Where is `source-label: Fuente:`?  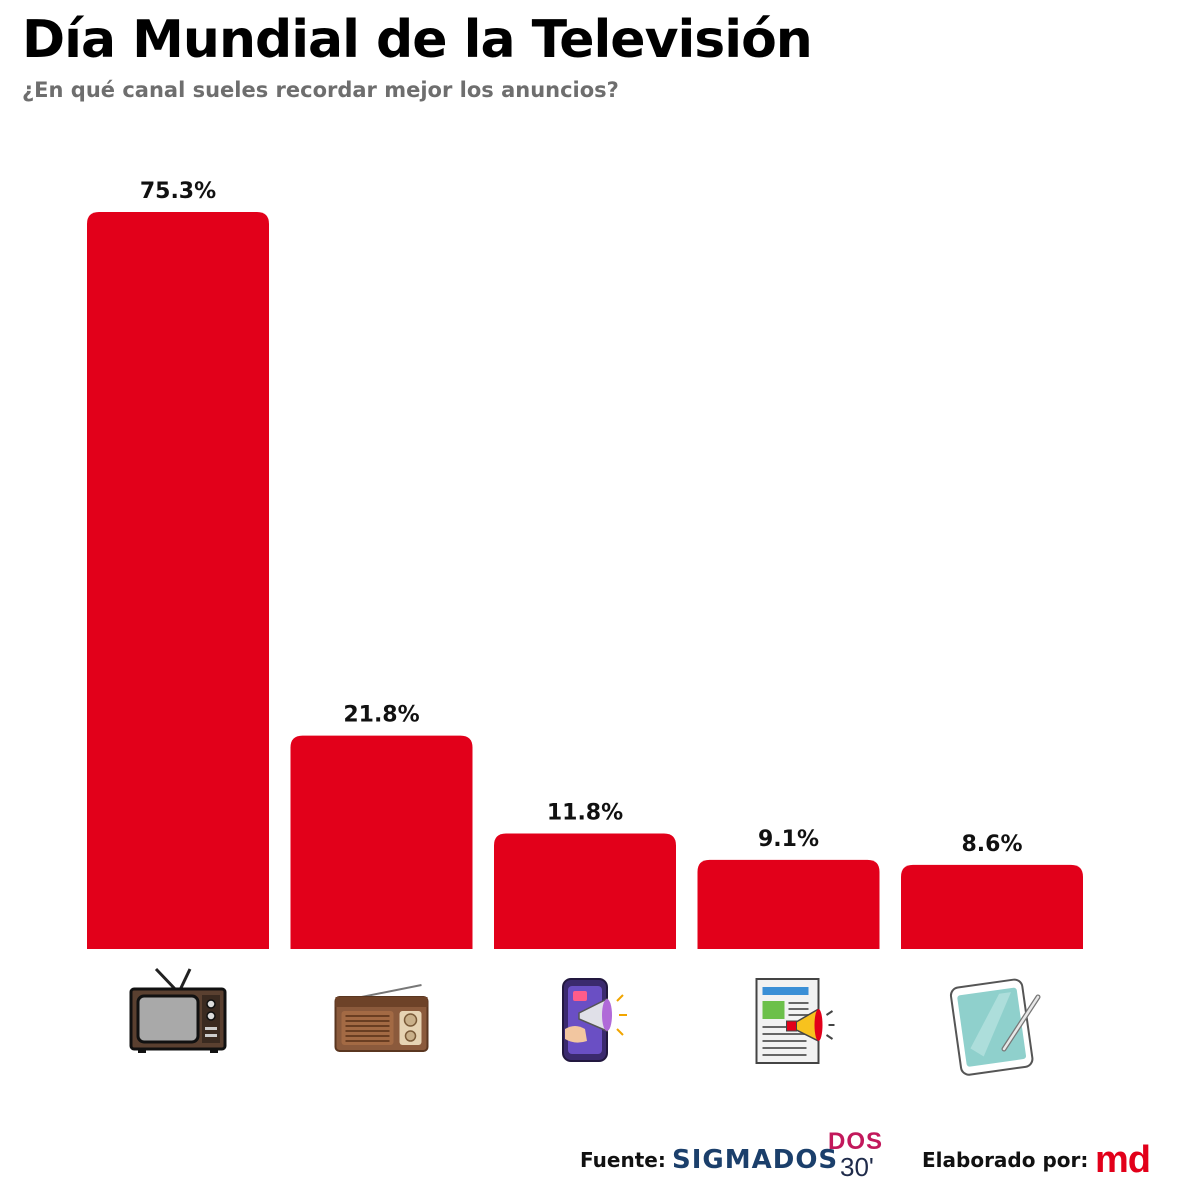
source-label: Fuente: is located at coordinates (623, 1160).